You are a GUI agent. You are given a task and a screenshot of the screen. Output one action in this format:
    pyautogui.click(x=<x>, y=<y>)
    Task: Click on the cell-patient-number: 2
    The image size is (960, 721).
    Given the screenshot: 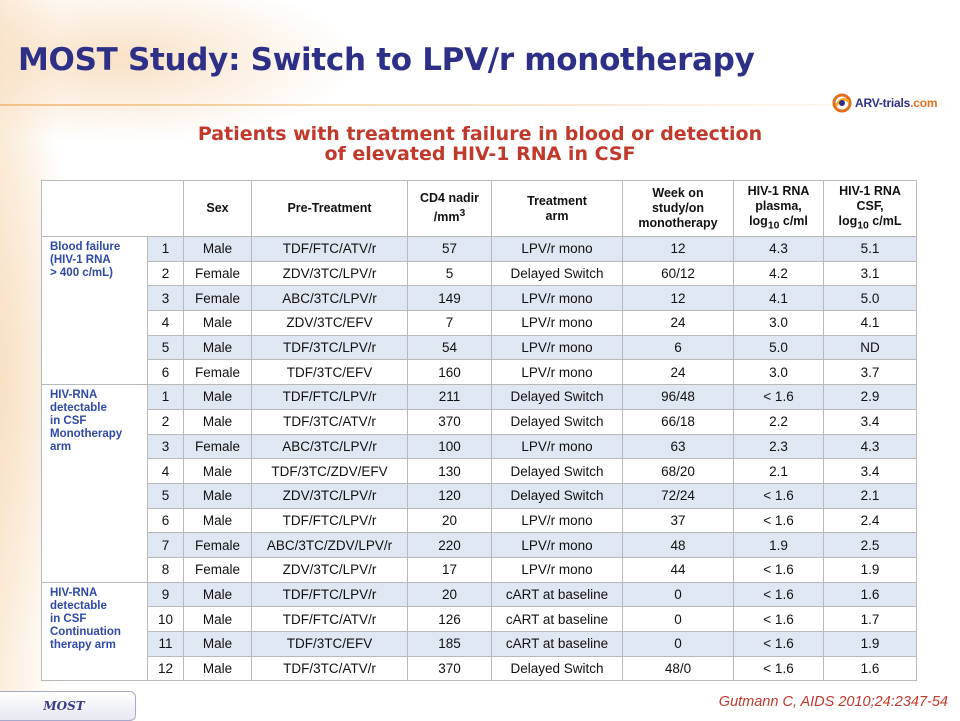 What is the action you would take?
    pyautogui.click(x=165, y=273)
    